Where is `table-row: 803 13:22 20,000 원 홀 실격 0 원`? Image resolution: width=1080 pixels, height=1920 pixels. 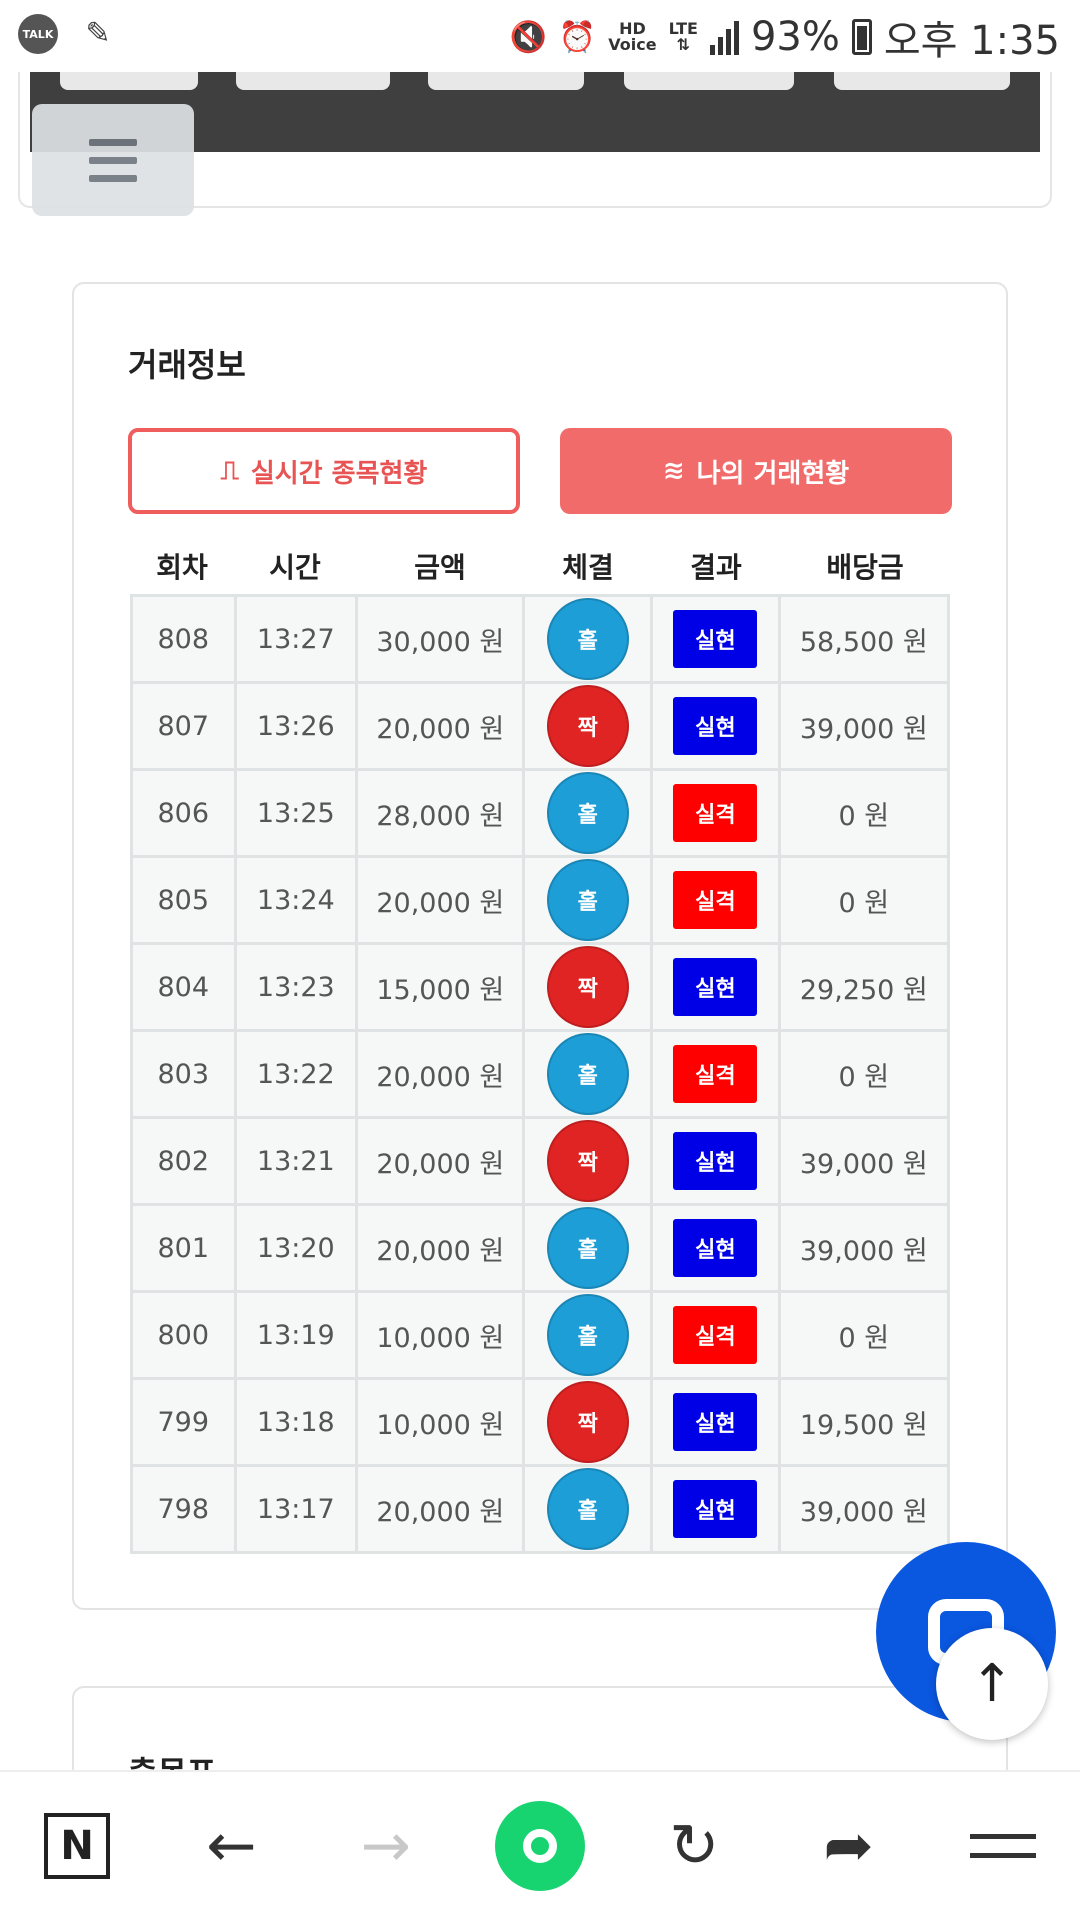
table-row: 803 13:22 20,000 원 홀 실격 0 원 is located at coordinates (540, 1074).